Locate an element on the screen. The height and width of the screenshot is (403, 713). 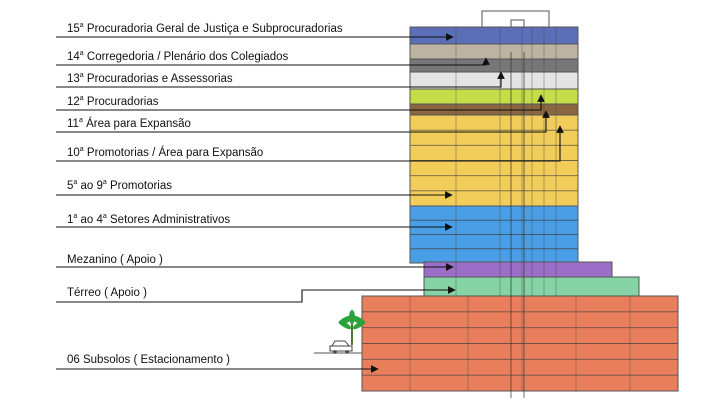
floor-14-block is located at coordinates (494, 51).